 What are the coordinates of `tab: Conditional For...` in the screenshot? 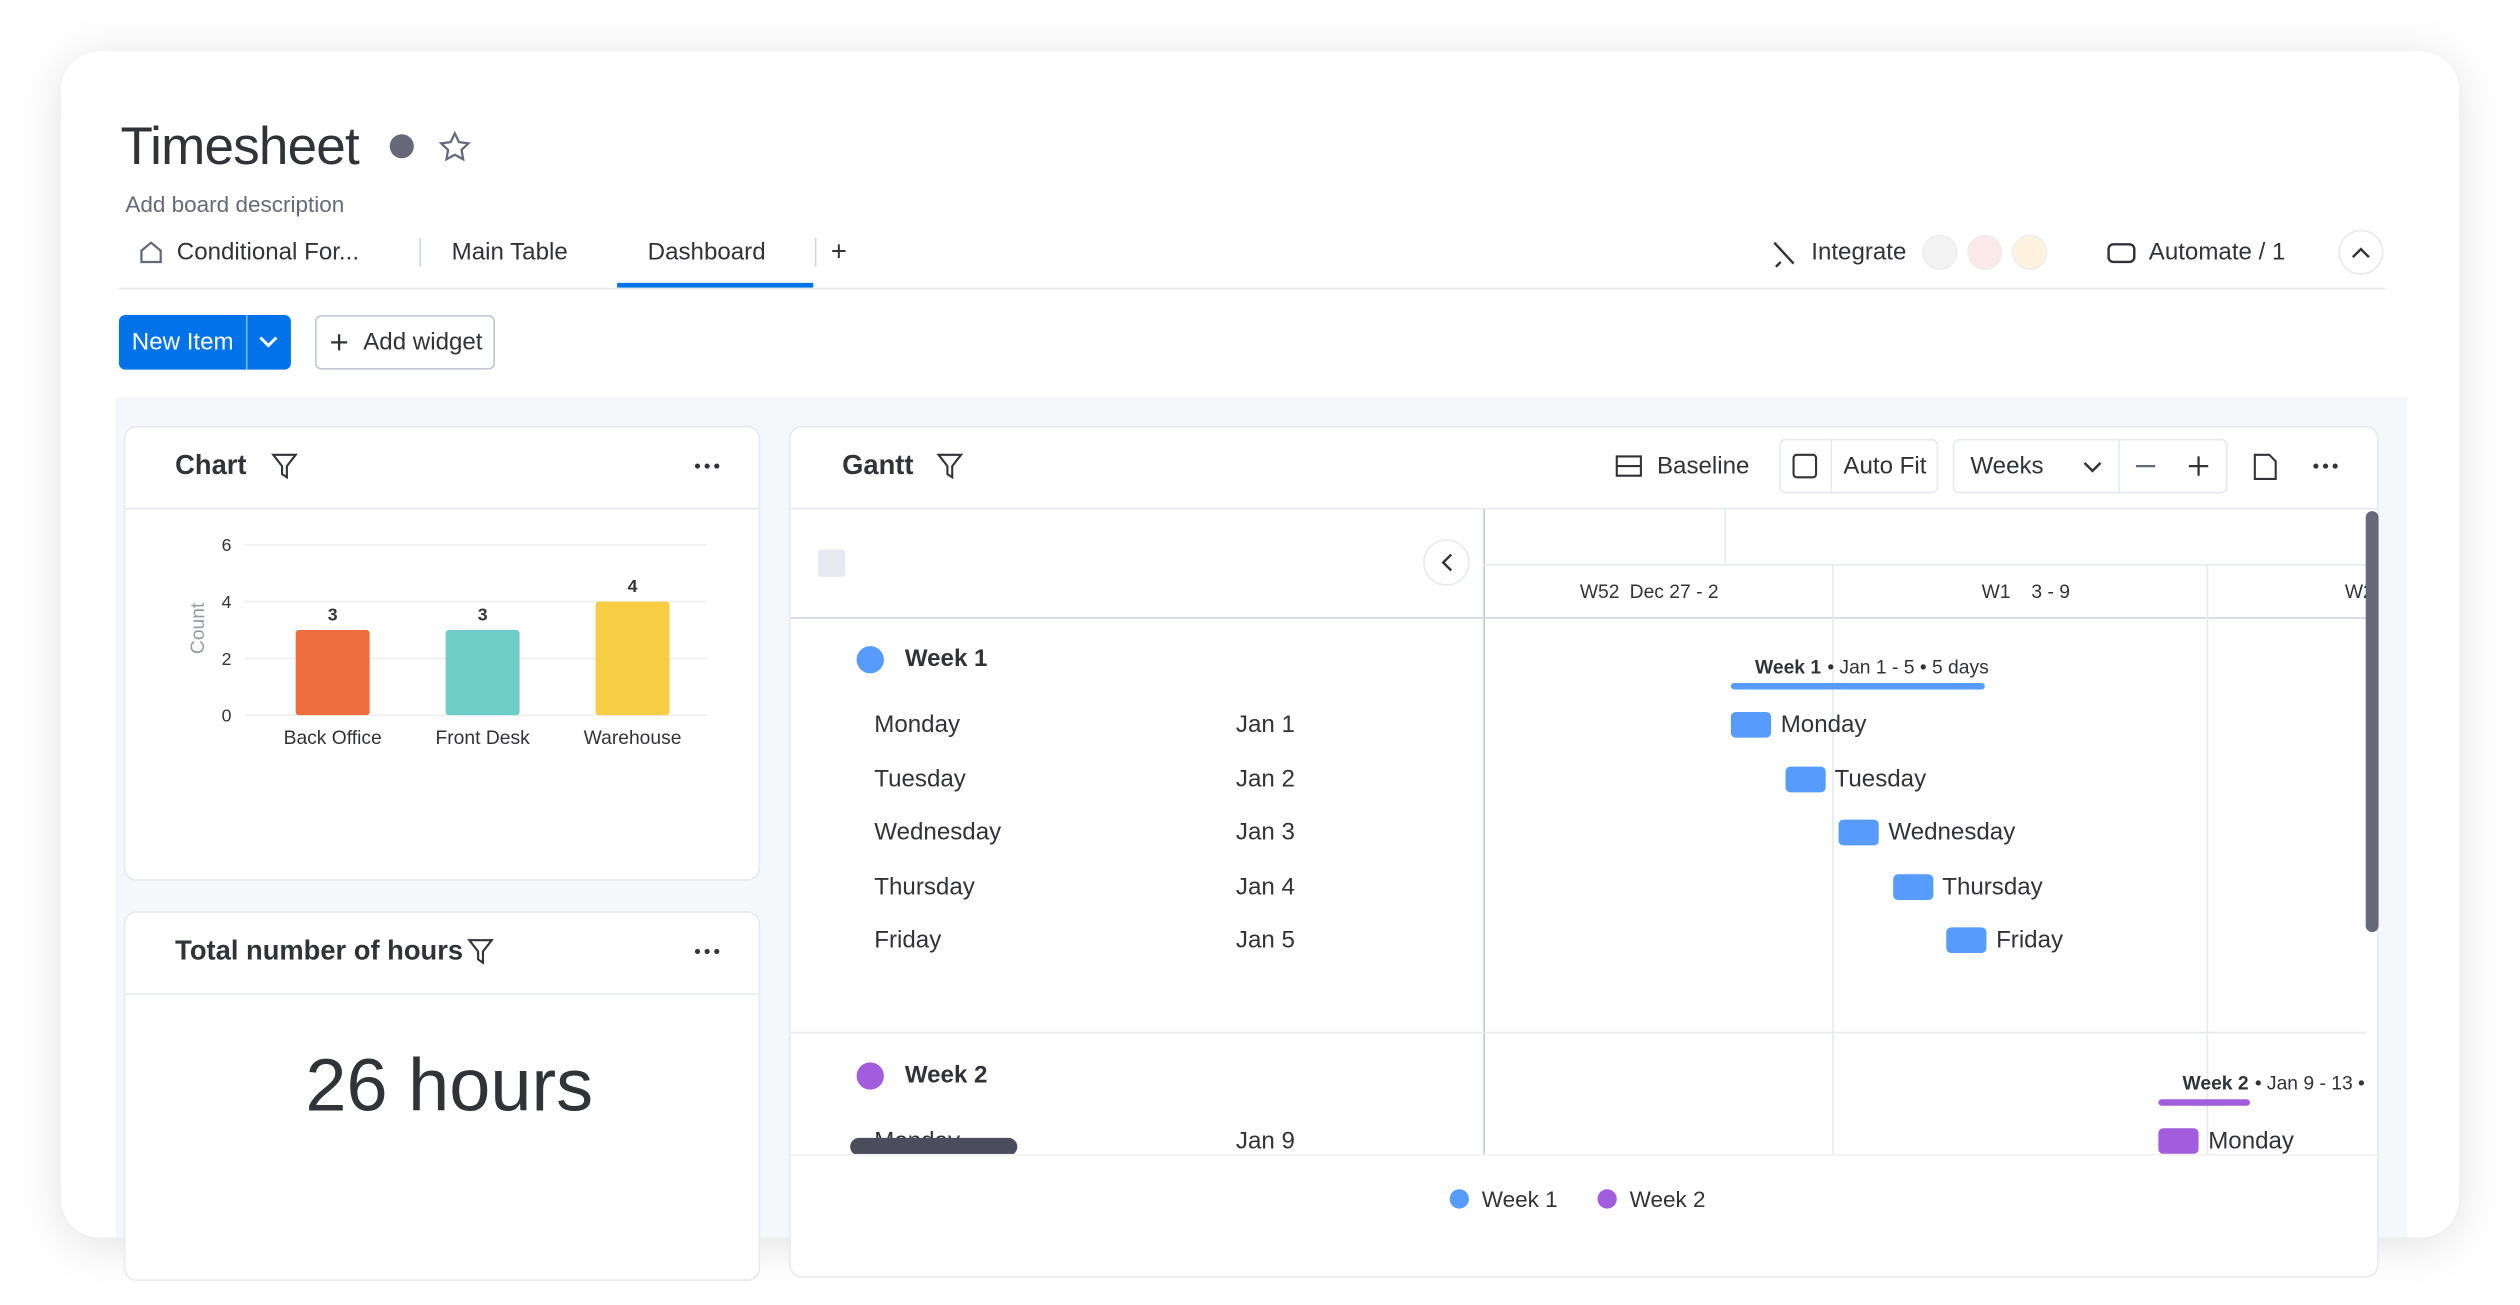 It's located at (268, 252).